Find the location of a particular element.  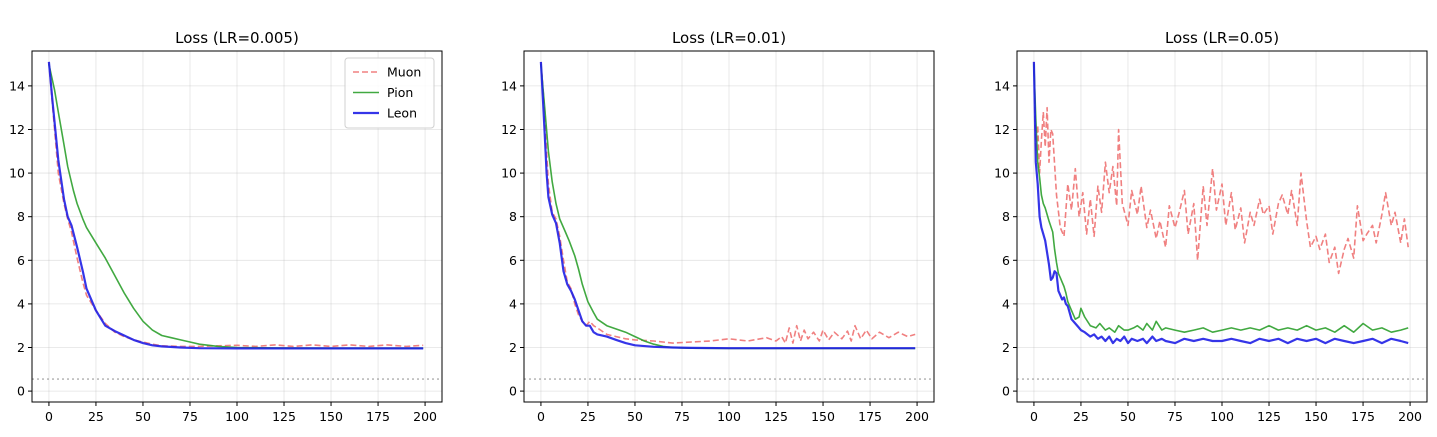

legend-label-muon: Muon is located at coordinates (404, 72).